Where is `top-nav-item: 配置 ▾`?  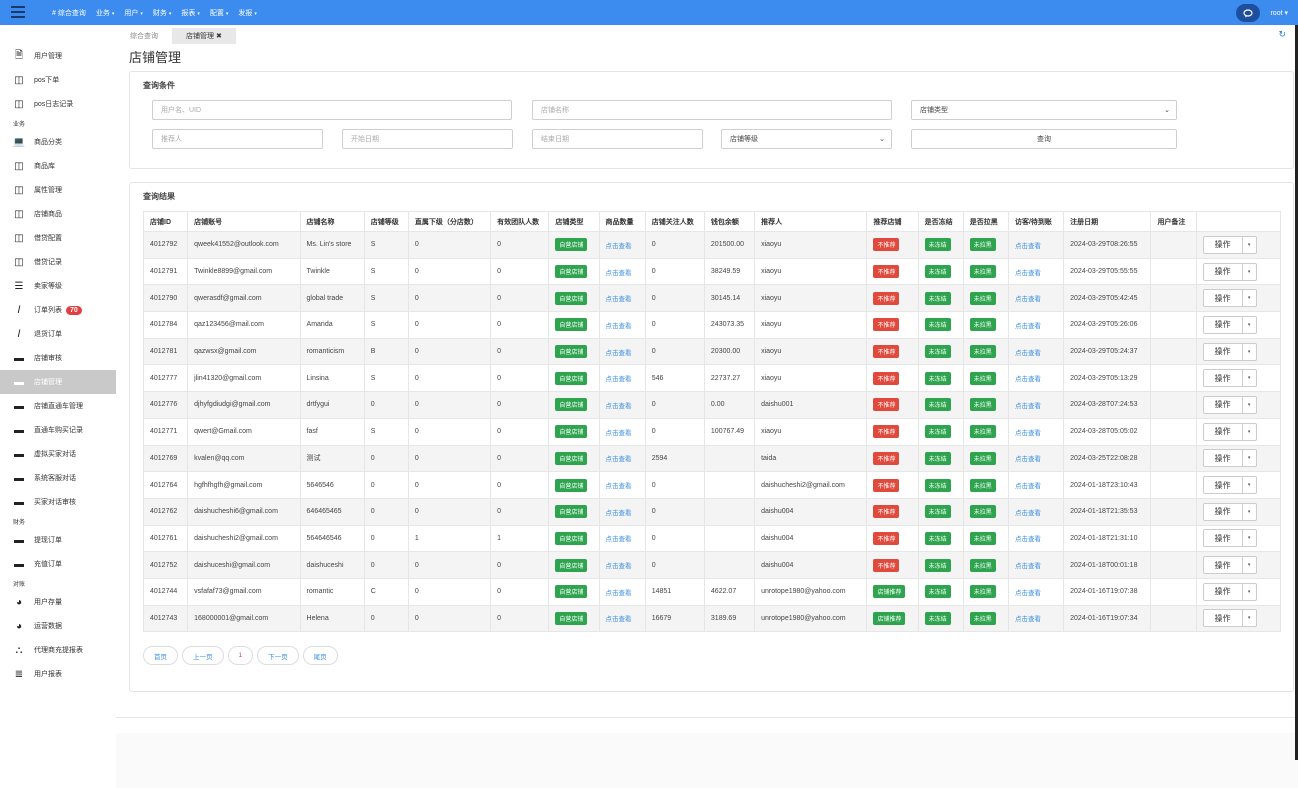 top-nav-item: 配置 ▾ is located at coordinates (219, 13).